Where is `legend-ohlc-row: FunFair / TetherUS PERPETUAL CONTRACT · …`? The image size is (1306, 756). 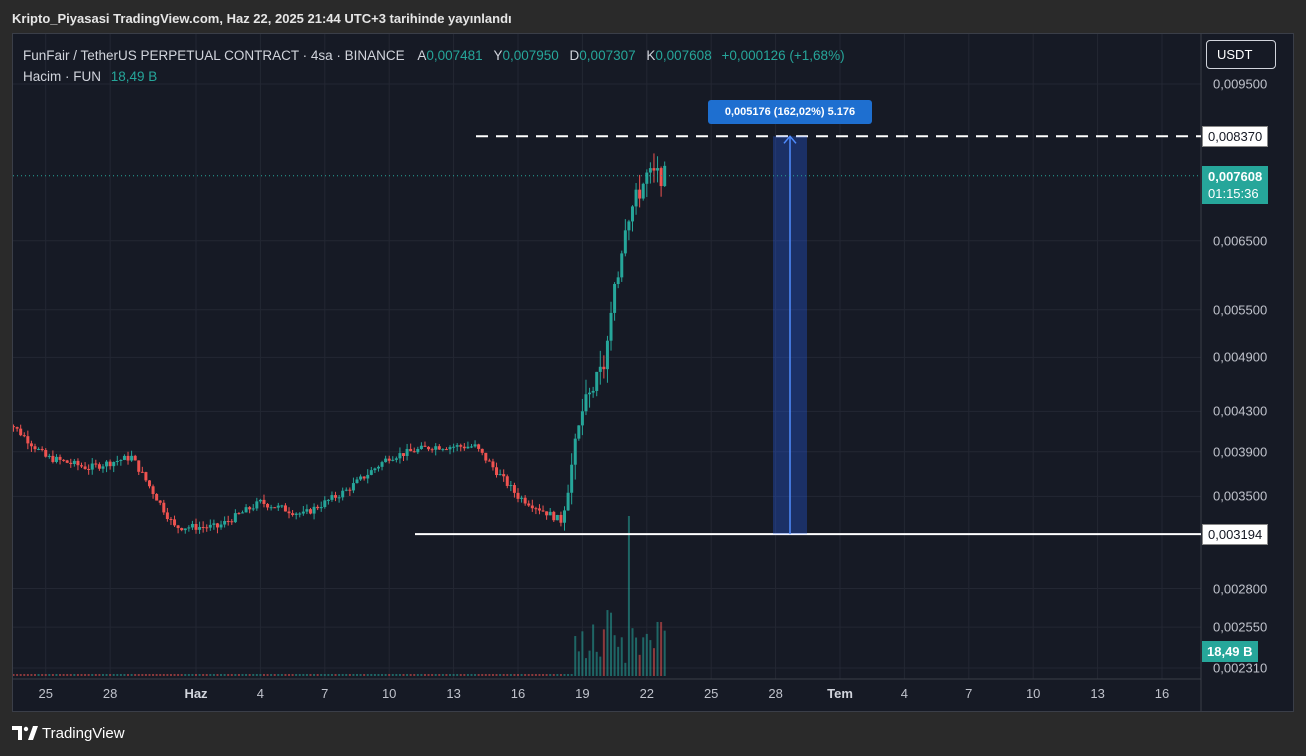 legend-ohlc-row: FunFair / TetherUS PERPETUAL CONTRACT · … is located at coordinates (434, 55).